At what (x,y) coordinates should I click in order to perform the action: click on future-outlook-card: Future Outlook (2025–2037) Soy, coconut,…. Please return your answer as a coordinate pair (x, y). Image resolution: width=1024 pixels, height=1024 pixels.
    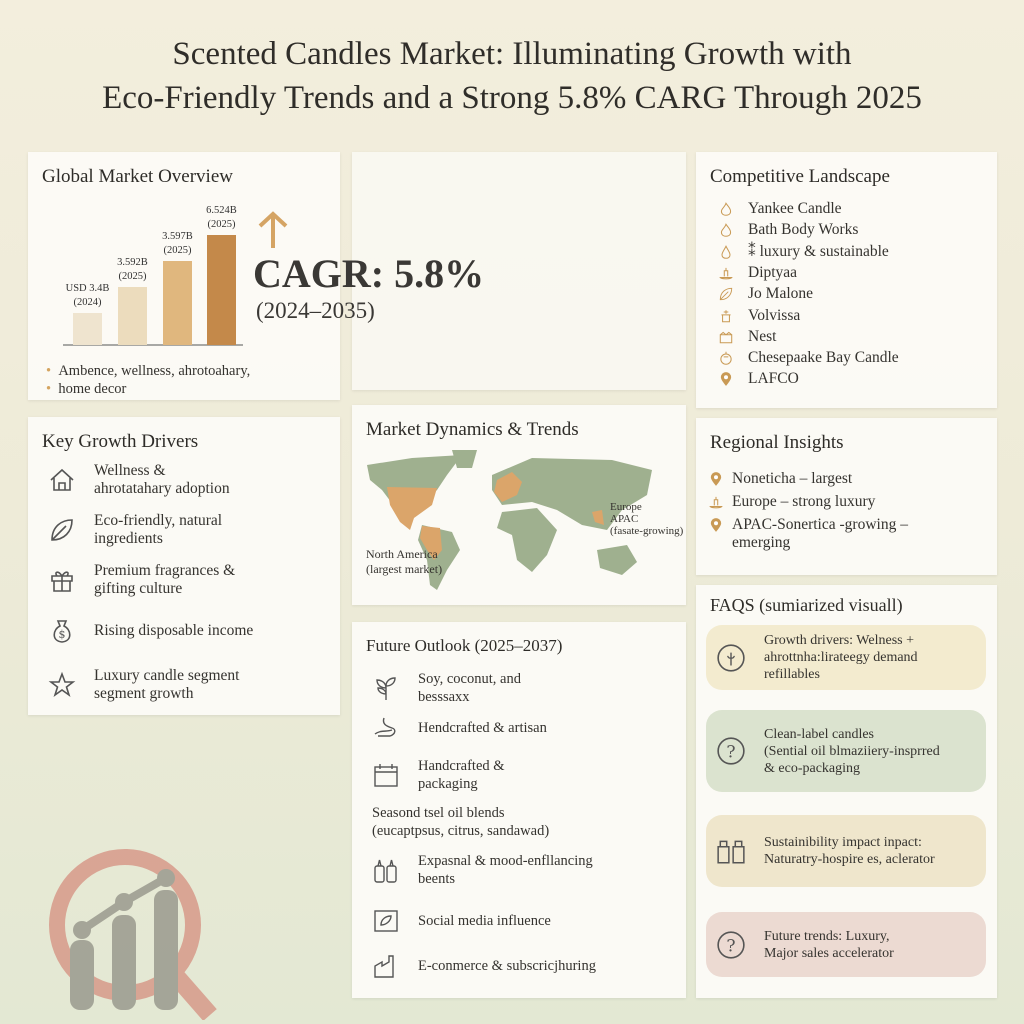
    Looking at the image, I should click on (519, 810).